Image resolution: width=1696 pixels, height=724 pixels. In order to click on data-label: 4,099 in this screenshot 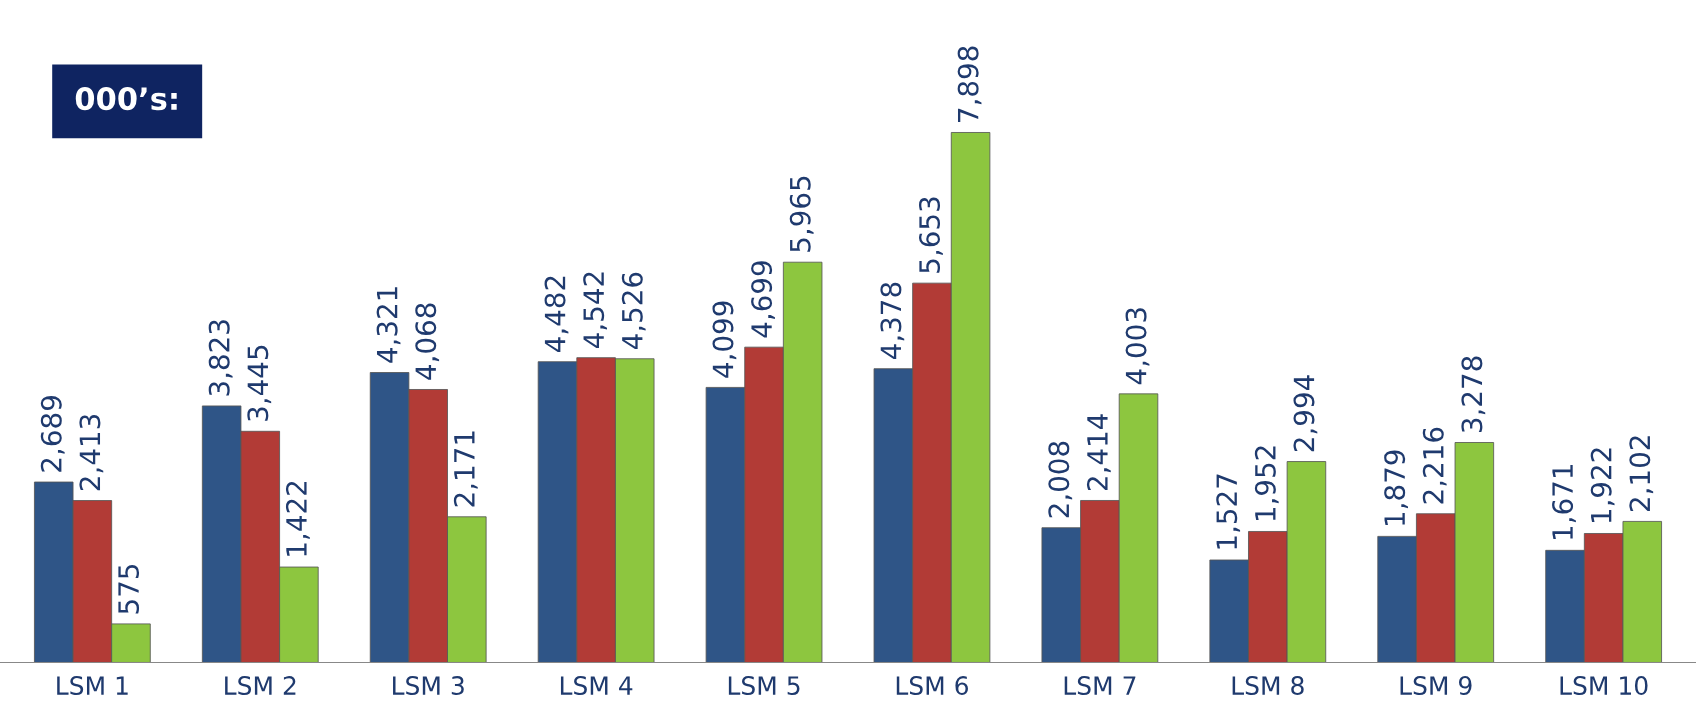, I will do `click(724, 339)`.